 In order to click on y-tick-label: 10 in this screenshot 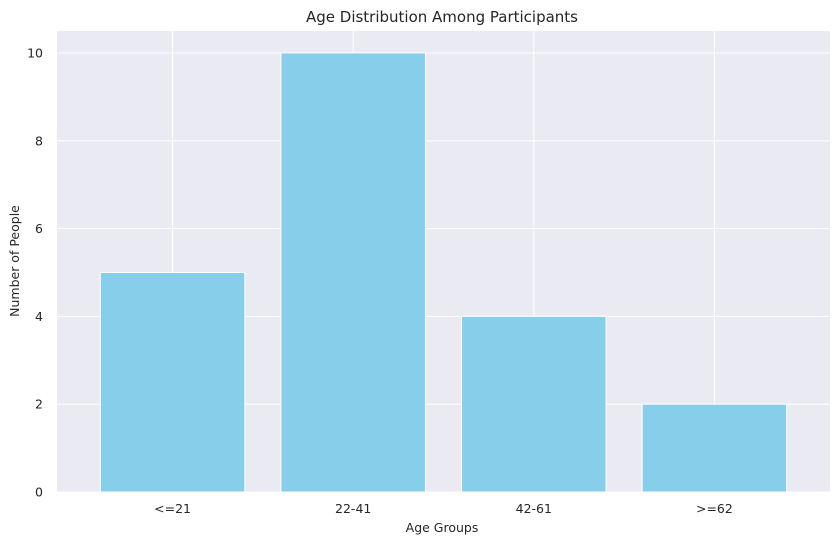, I will do `click(35, 52)`.